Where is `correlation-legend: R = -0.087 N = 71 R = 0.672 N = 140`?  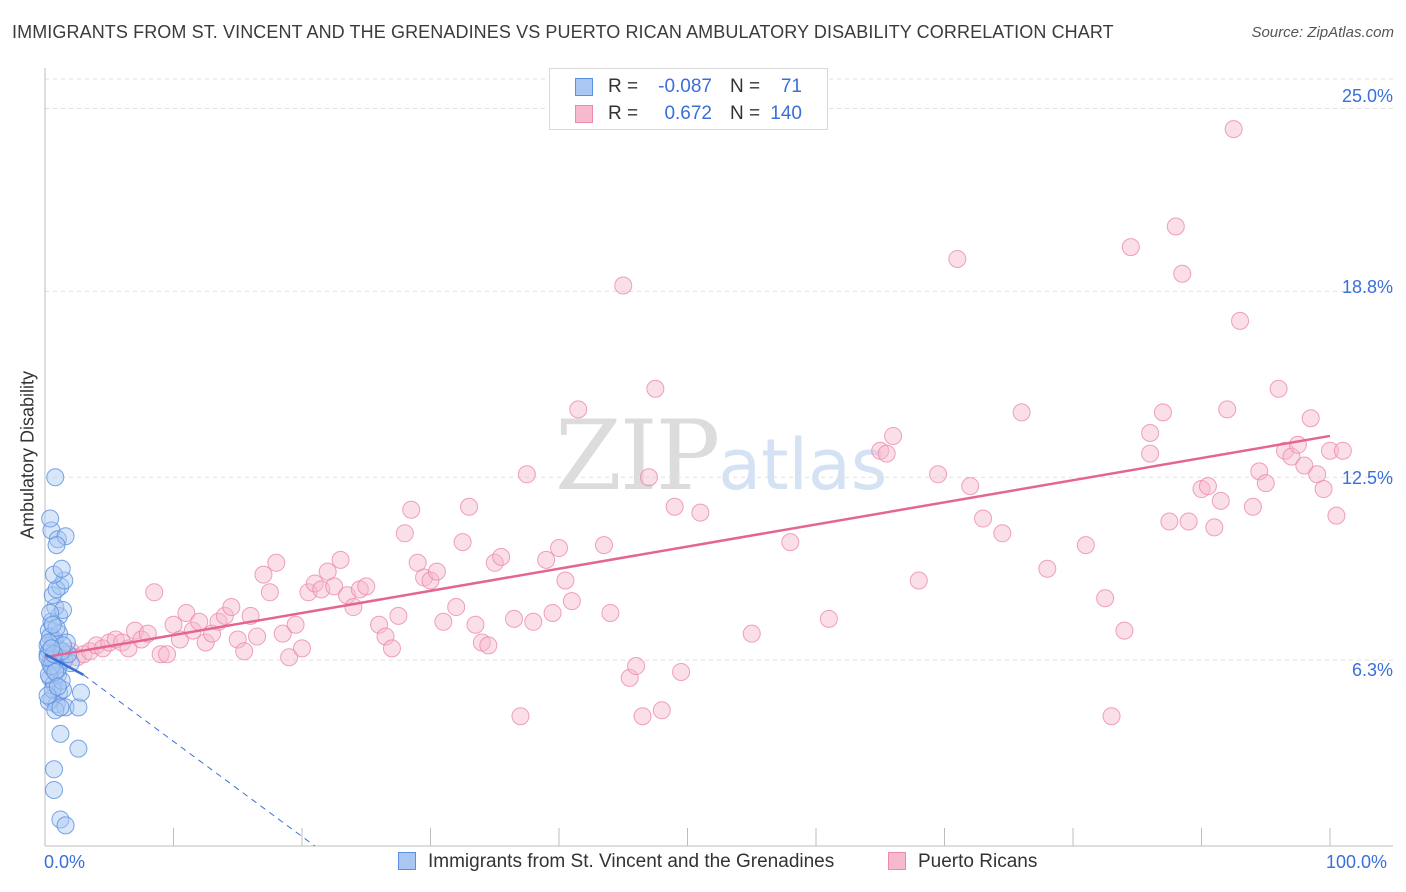
correlation-legend: R = -0.087 N = 71 R = 0.672 N = 140 is located at coordinates (688, 99).